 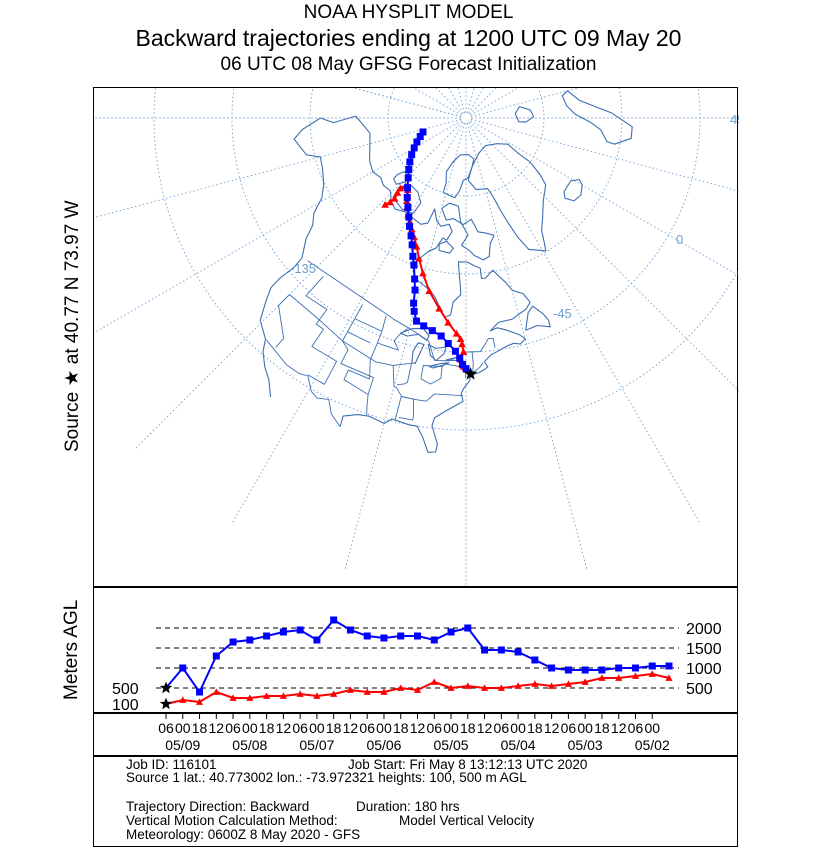 I want to click on date-label: 05/04, so click(x=518, y=745).